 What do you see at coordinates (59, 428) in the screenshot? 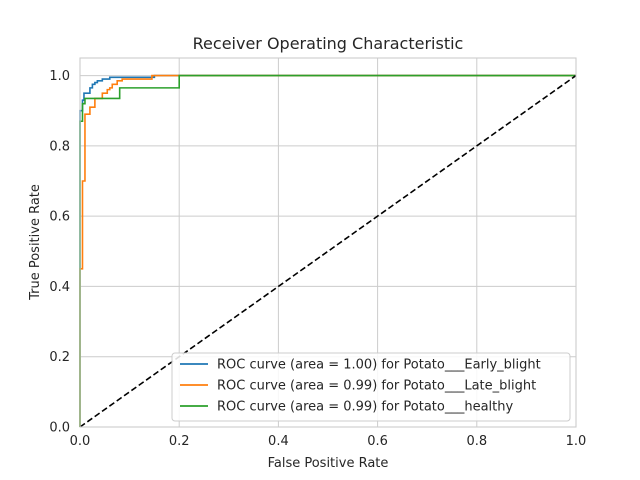
I see `y-tick-label: 0.0` at bounding box center [59, 428].